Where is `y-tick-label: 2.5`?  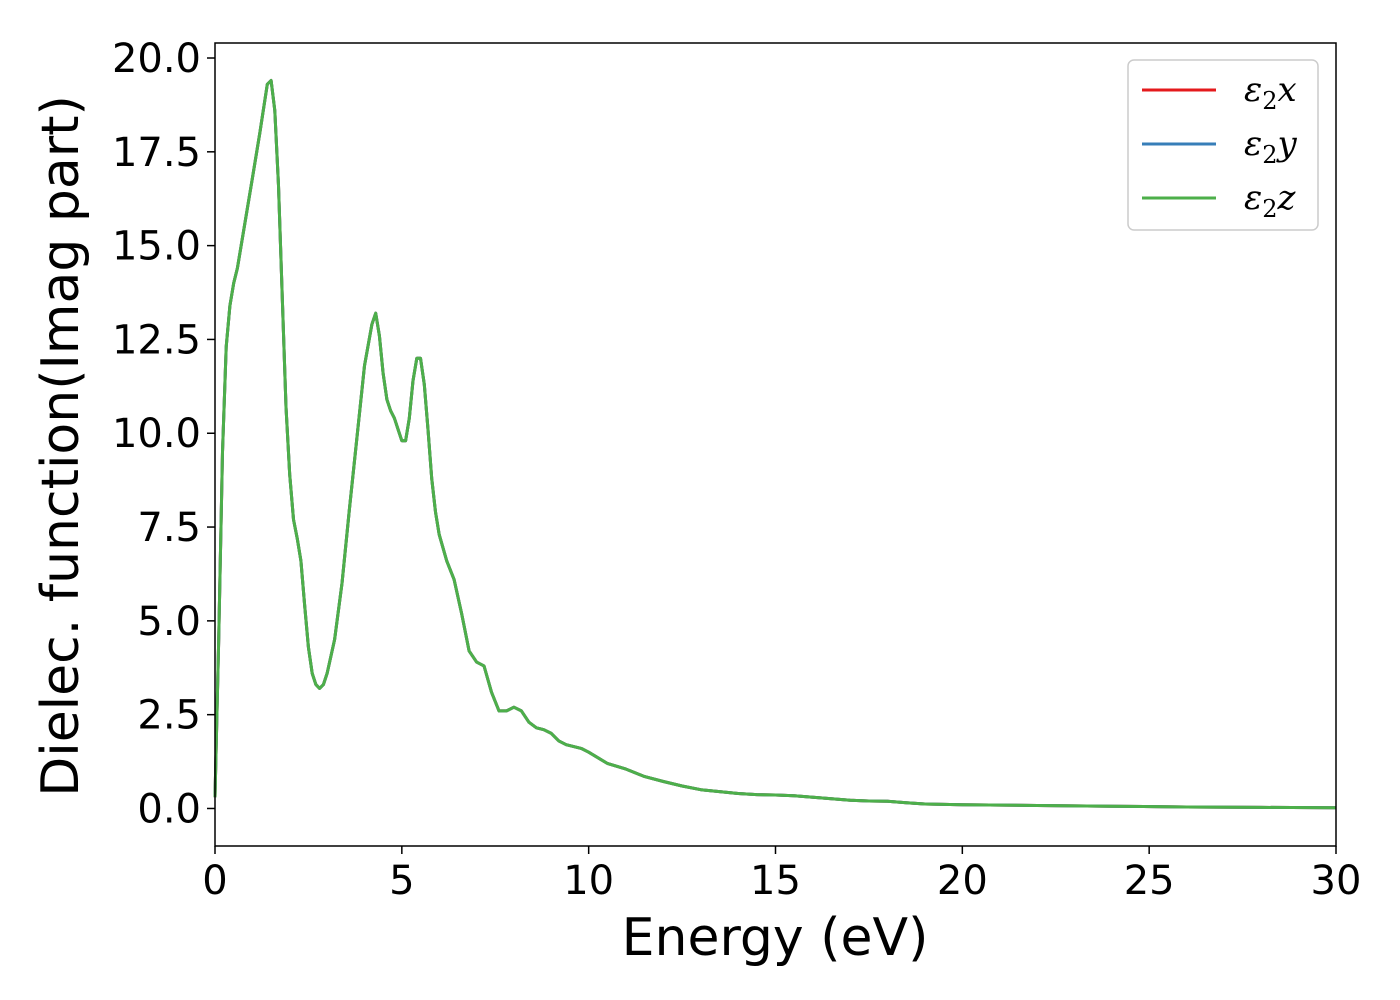
y-tick-label: 2.5 is located at coordinates (169, 716).